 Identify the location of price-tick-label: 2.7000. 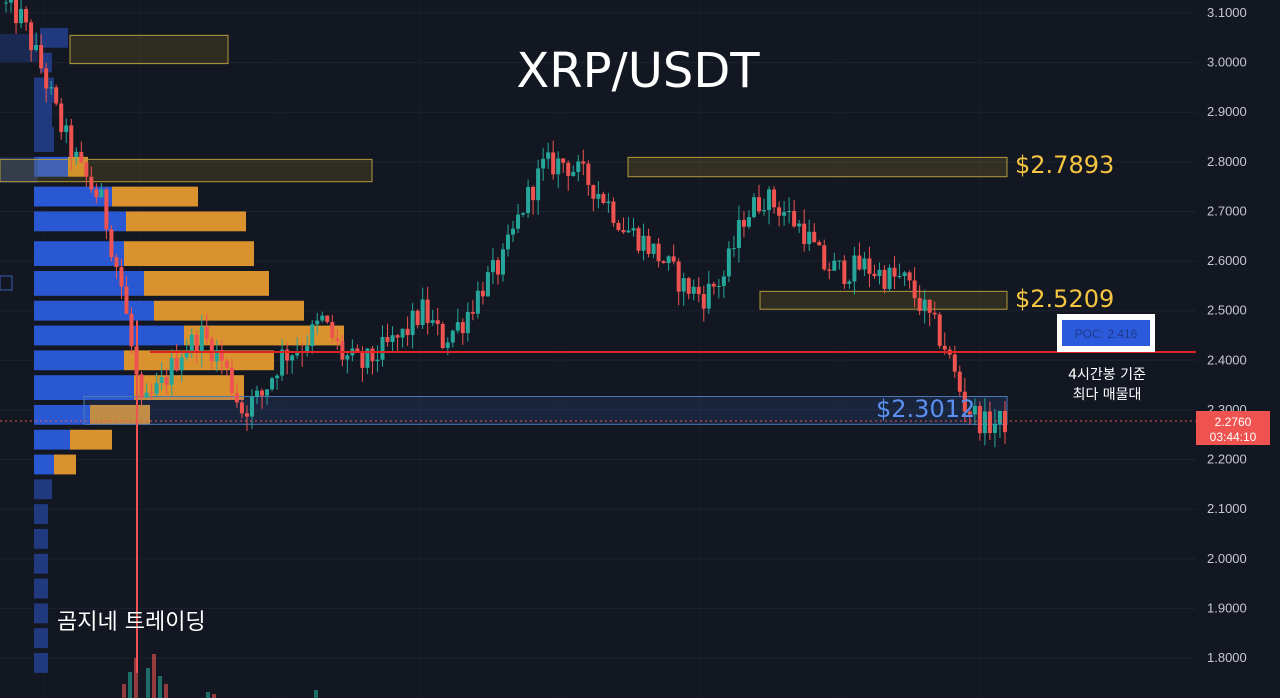
(1227, 210).